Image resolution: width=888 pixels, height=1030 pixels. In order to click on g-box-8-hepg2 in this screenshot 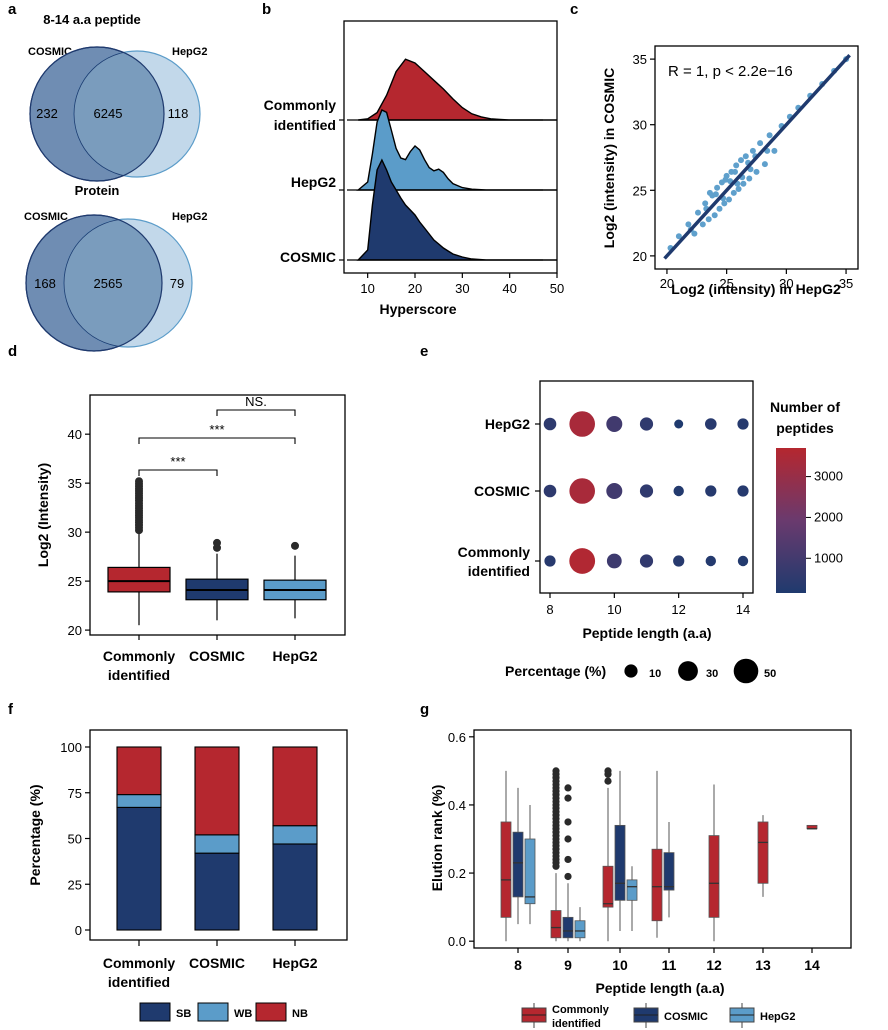, I will do `click(530, 871)`.